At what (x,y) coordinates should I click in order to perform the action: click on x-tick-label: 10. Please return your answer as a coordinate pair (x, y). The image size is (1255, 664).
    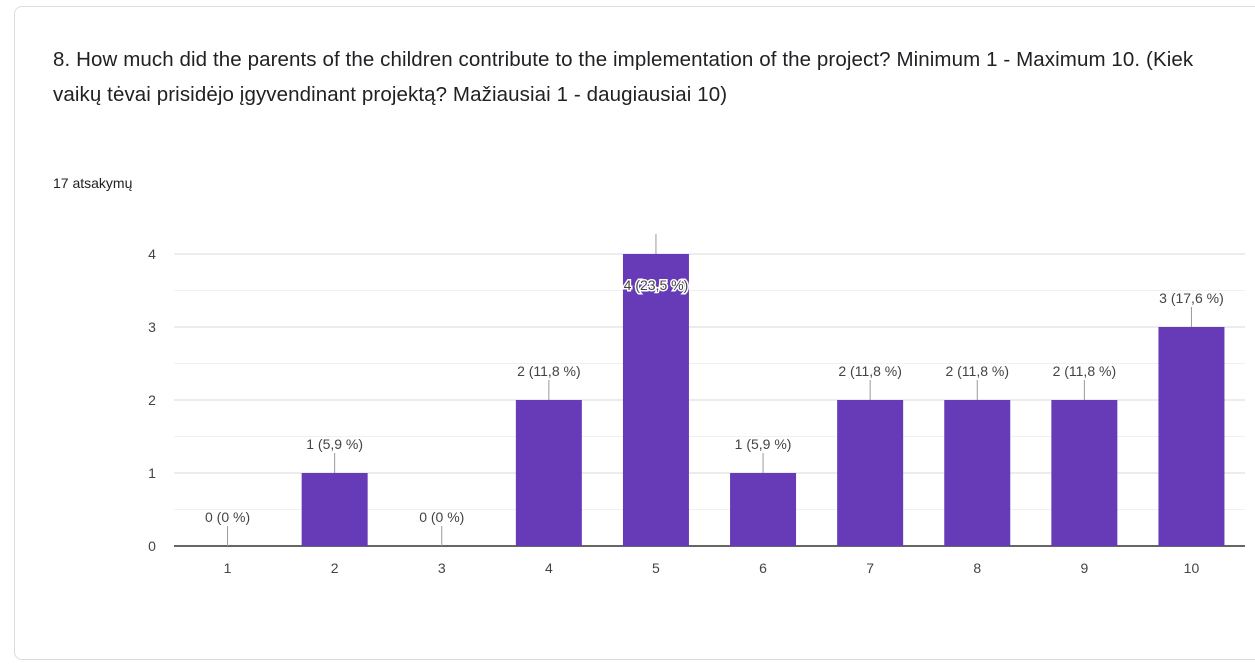
    Looking at the image, I should click on (1192, 568).